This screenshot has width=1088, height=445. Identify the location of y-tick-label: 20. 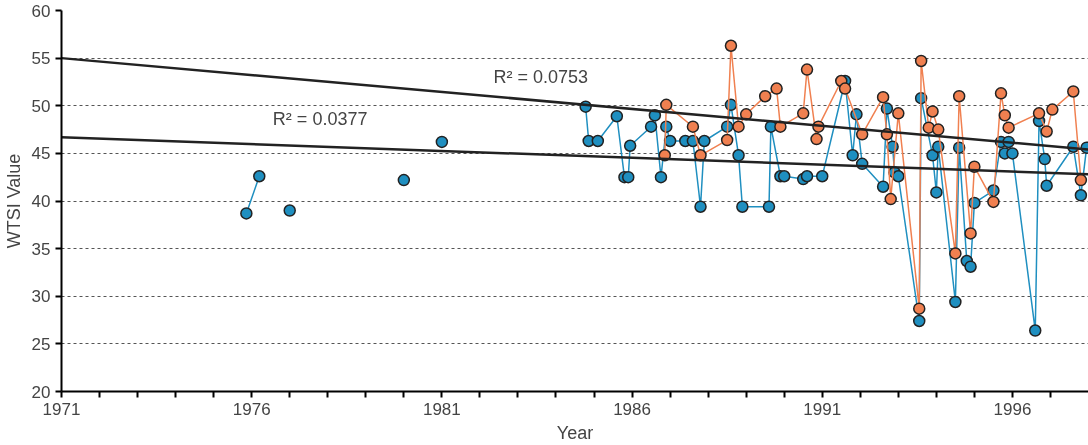
(41, 392).